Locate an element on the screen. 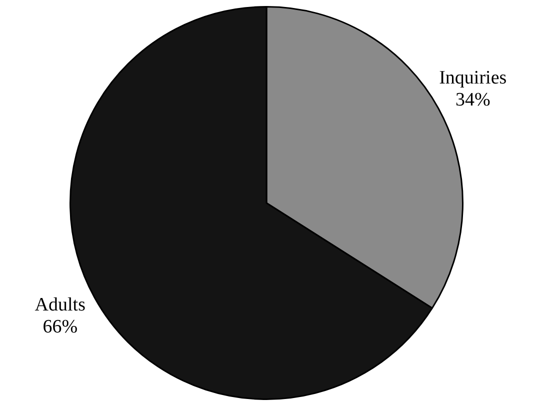  data-label: 66% is located at coordinates (60, 327).